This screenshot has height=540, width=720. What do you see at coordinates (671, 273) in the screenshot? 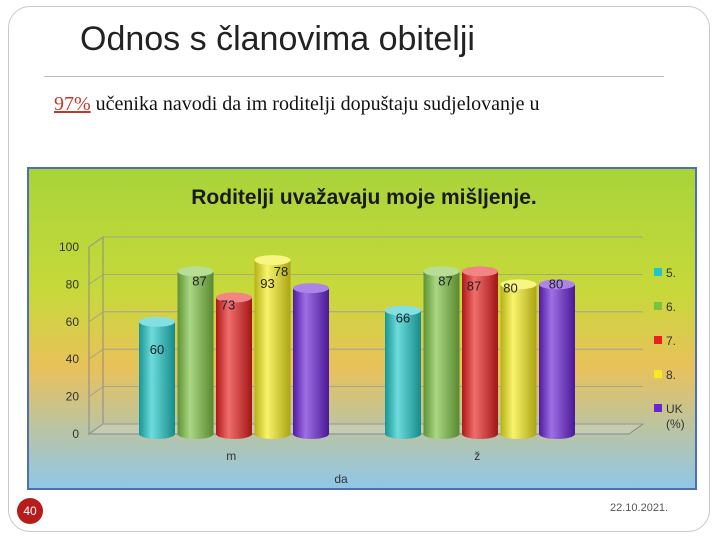
I see `legend-label: 5.` at bounding box center [671, 273].